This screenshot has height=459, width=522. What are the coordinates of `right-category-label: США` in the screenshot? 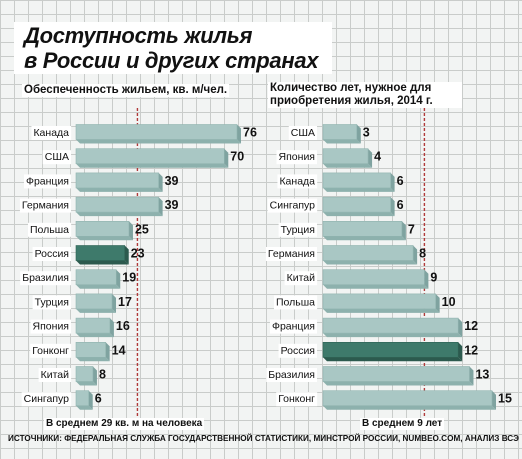 It's located at (303, 133).